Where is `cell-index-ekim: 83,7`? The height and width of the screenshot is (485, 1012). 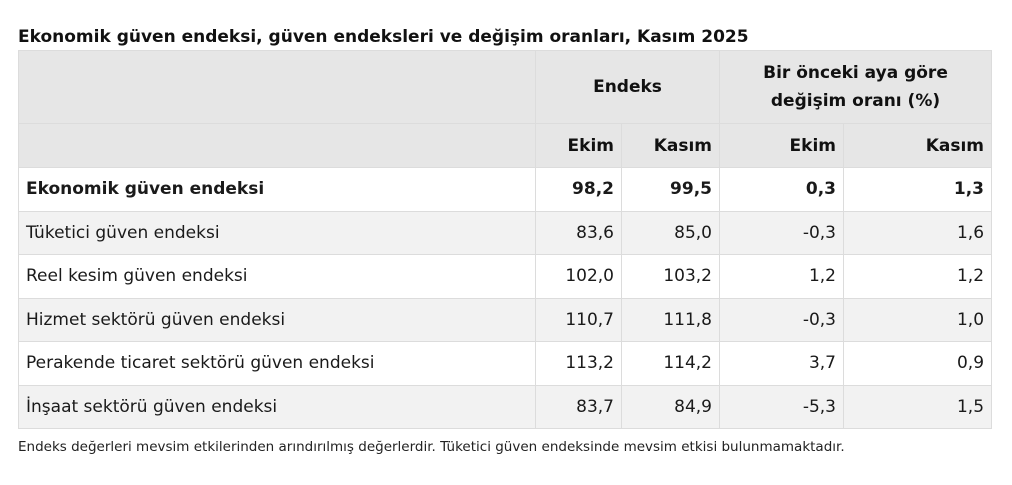
cell-index-ekim: 83,7 is located at coordinates (578, 406).